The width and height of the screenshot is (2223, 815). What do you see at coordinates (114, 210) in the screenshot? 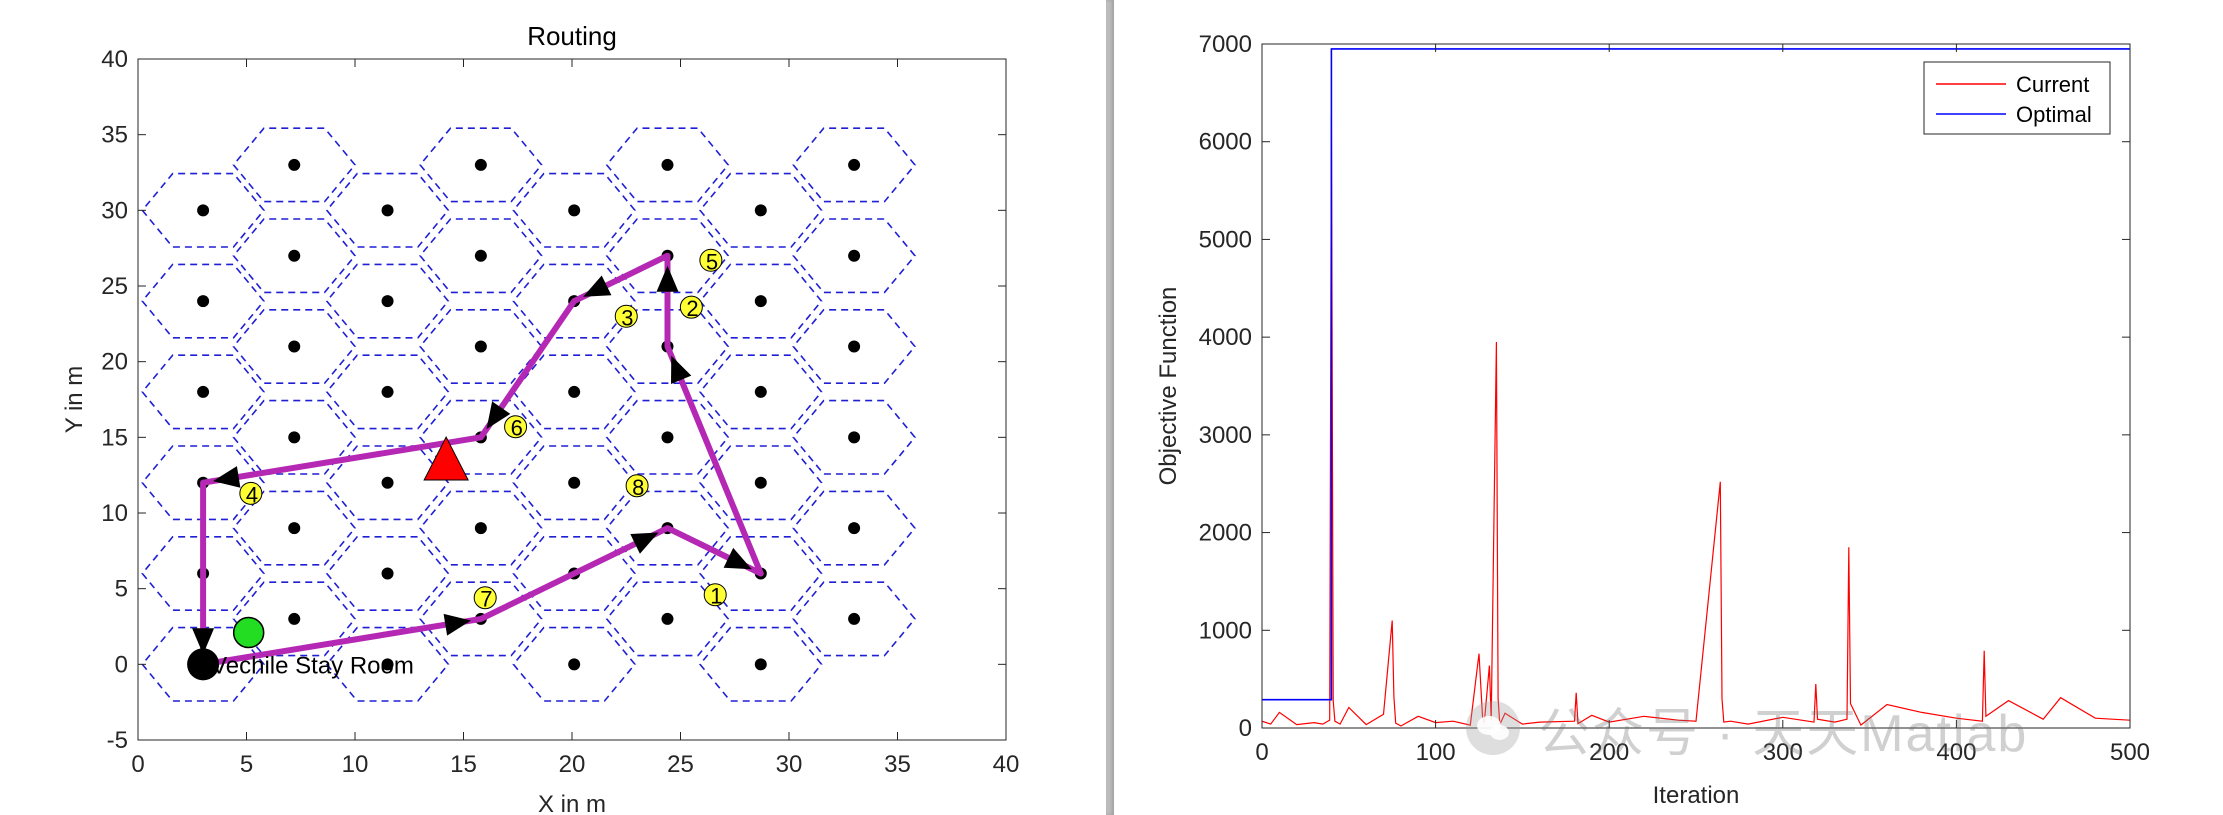
I see `y-tick-label: 30` at bounding box center [114, 210].